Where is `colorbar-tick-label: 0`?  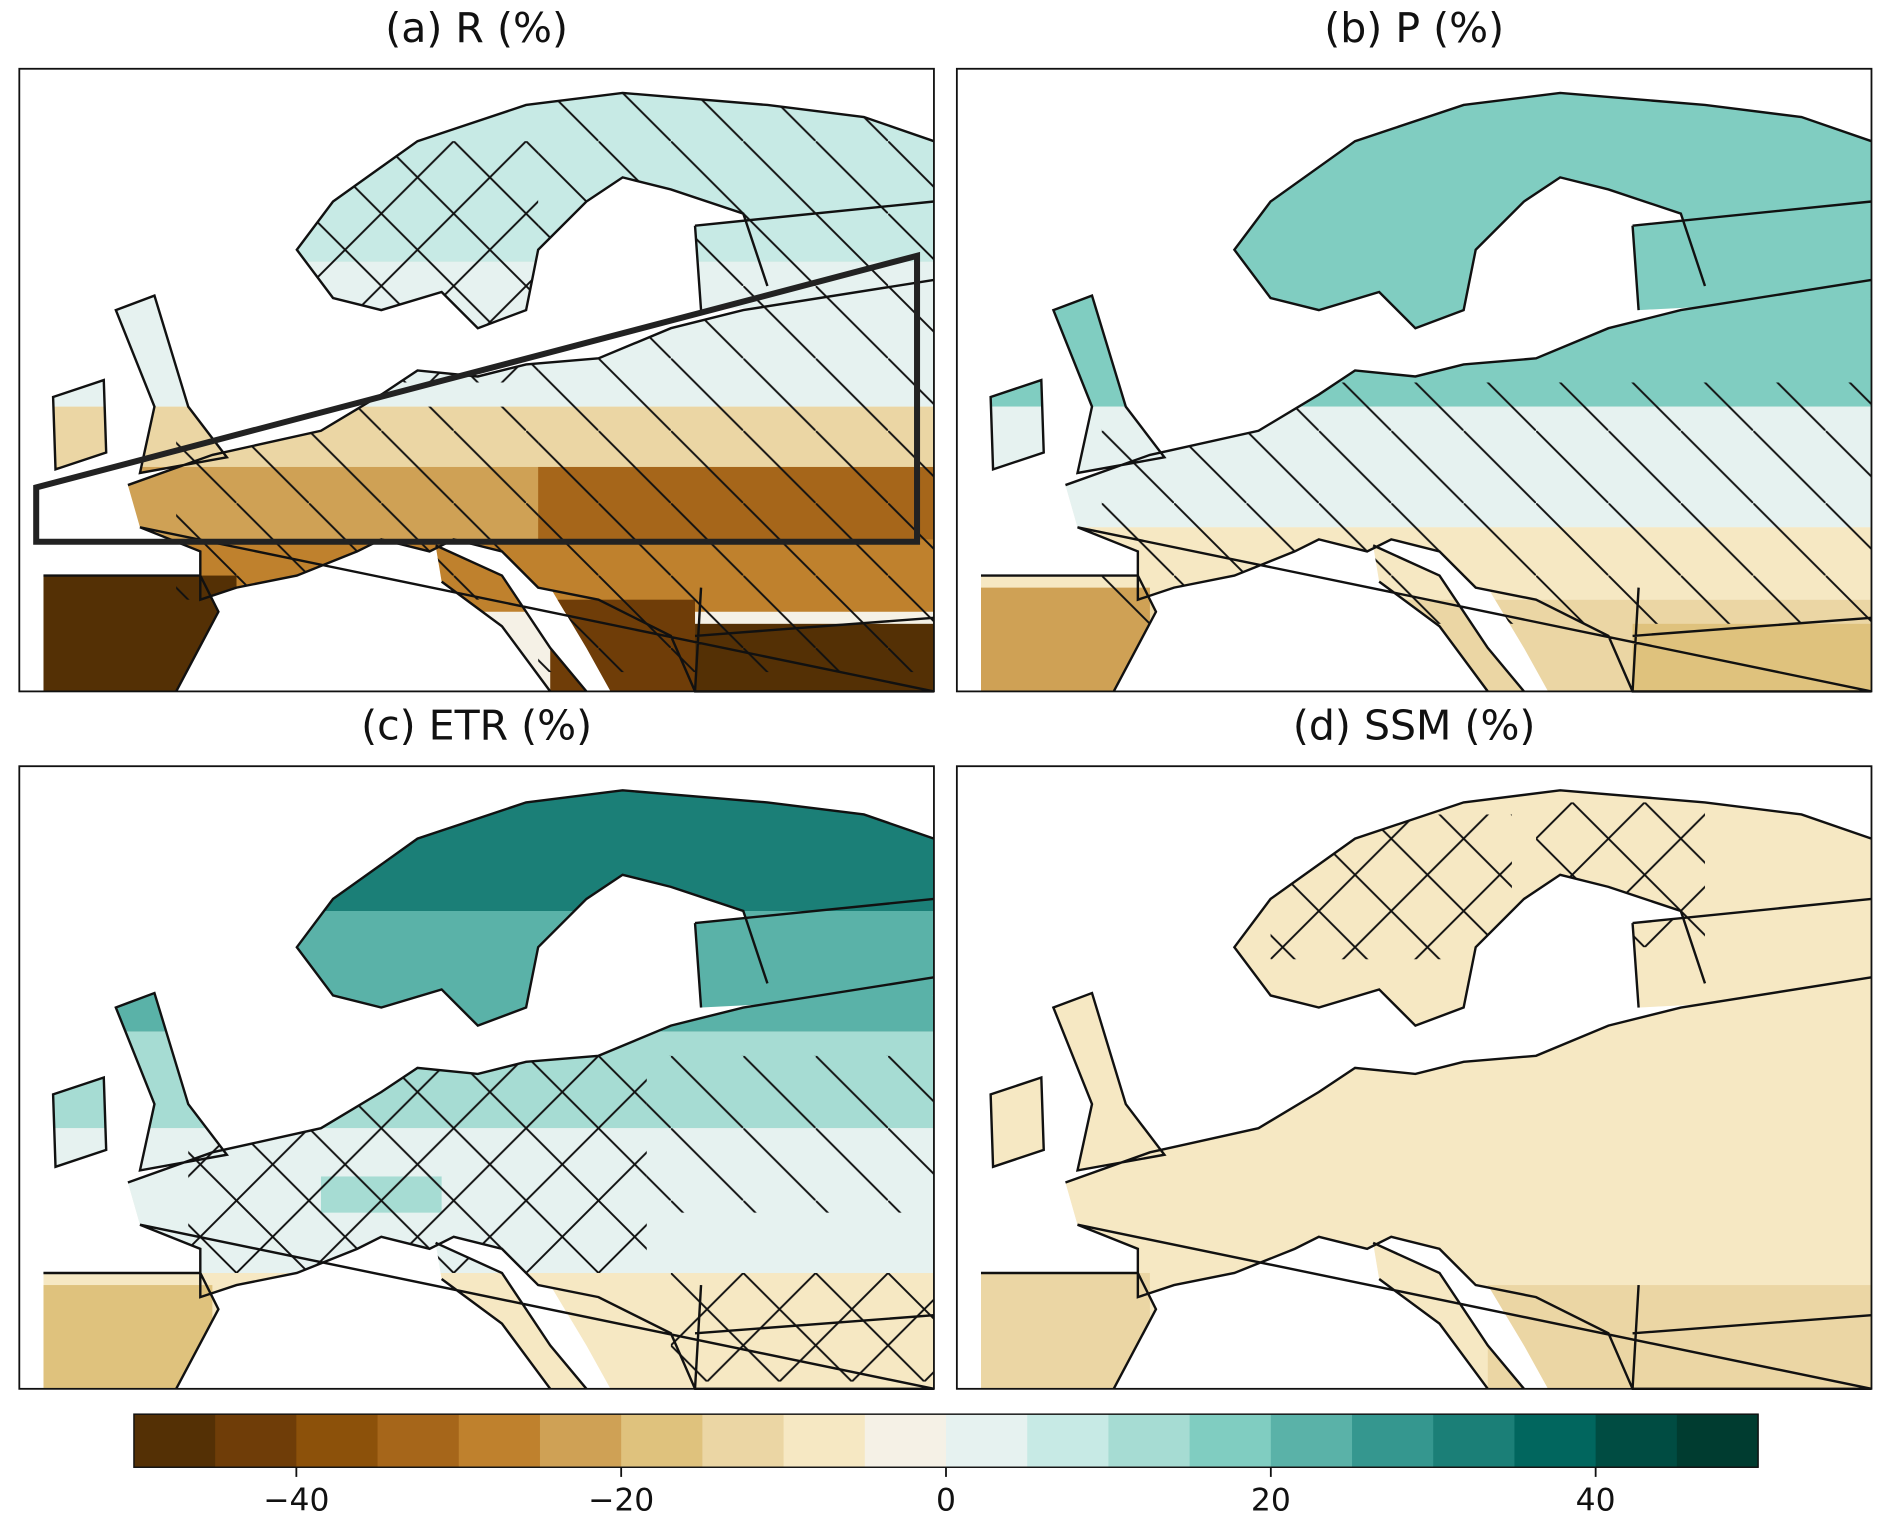
colorbar-tick-label: 0 is located at coordinates (946, 1501).